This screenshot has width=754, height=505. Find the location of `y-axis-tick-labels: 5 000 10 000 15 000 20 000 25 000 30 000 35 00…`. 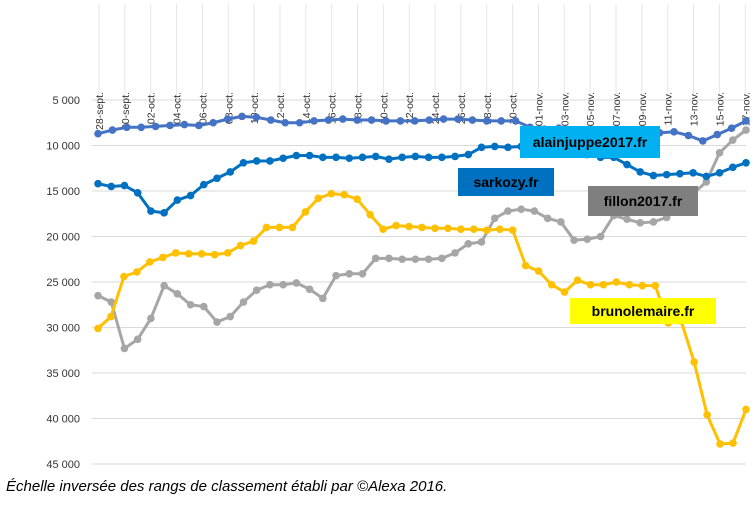

y-axis-tick-labels: 5 000 10 000 15 000 20 000 25 000 30 000 35 00… is located at coordinates (63, 282).